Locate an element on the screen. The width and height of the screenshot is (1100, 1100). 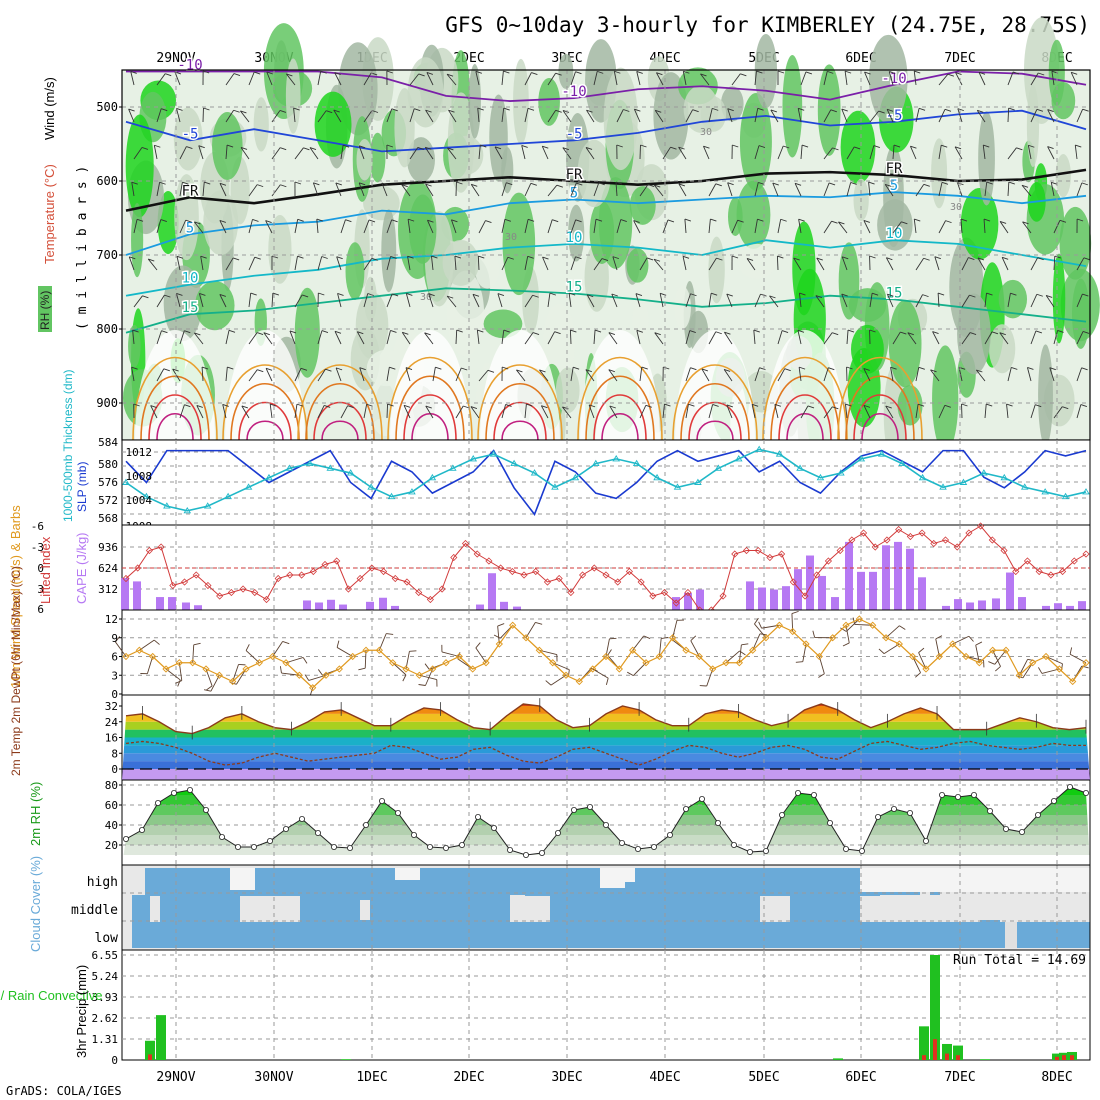
warm-contour is located at coordinates (430, 427).